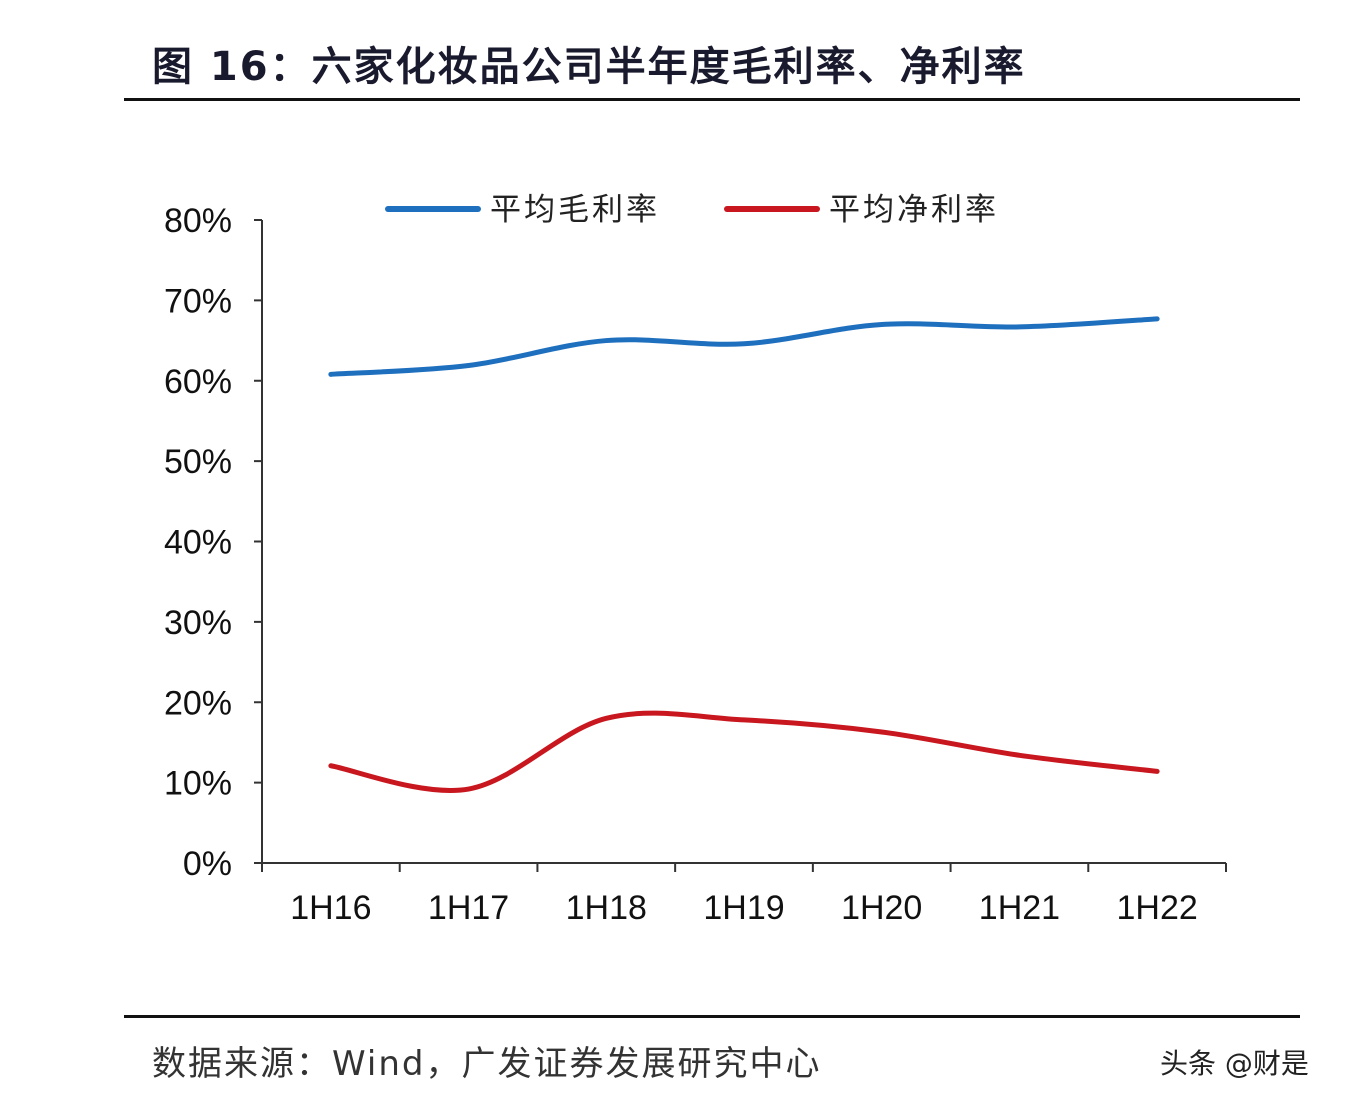  What do you see at coordinates (1234, 1063) in the screenshot?
I see `watermark: 头条 @财是` at bounding box center [1234, 1063].